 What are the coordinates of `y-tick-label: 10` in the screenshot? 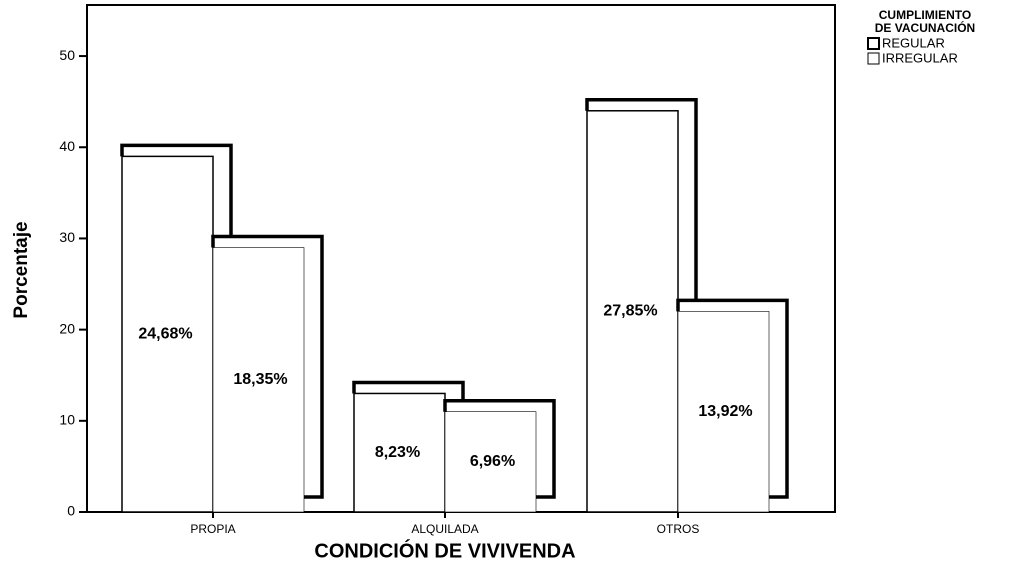 It's located at (67, 420).